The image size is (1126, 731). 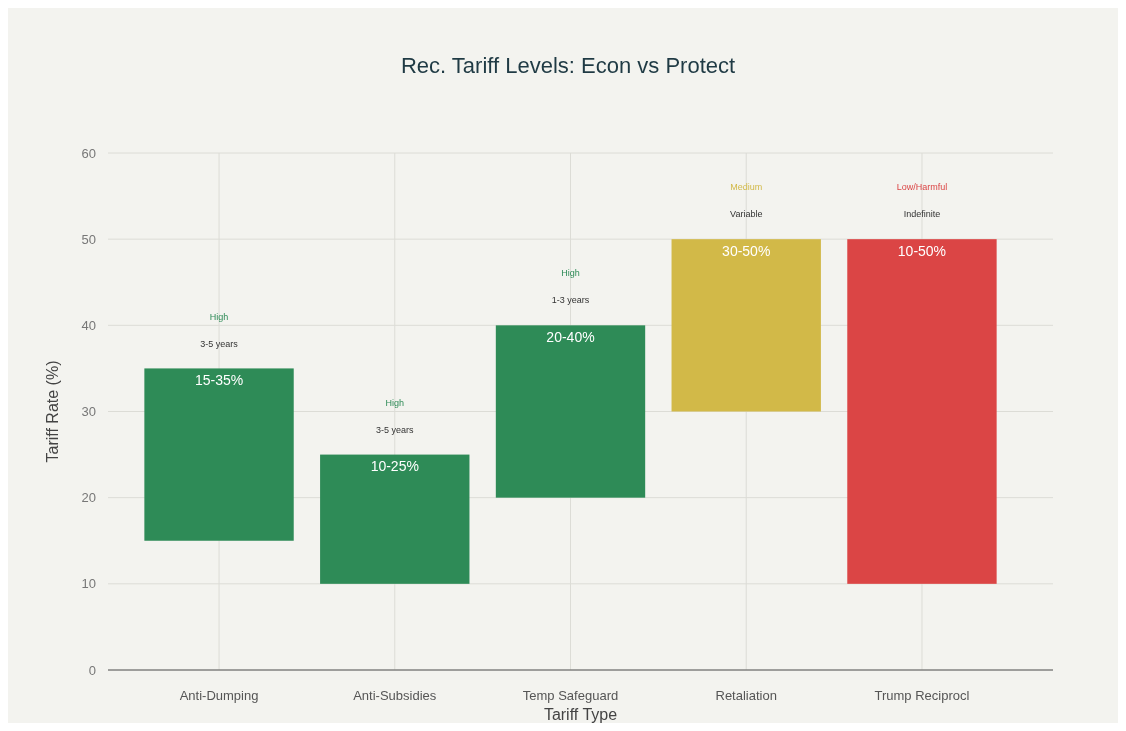 What do you see at coordinates (746, 187) in the screenshot?
I see `annotation: Medium` at bounding box center [746, 187].